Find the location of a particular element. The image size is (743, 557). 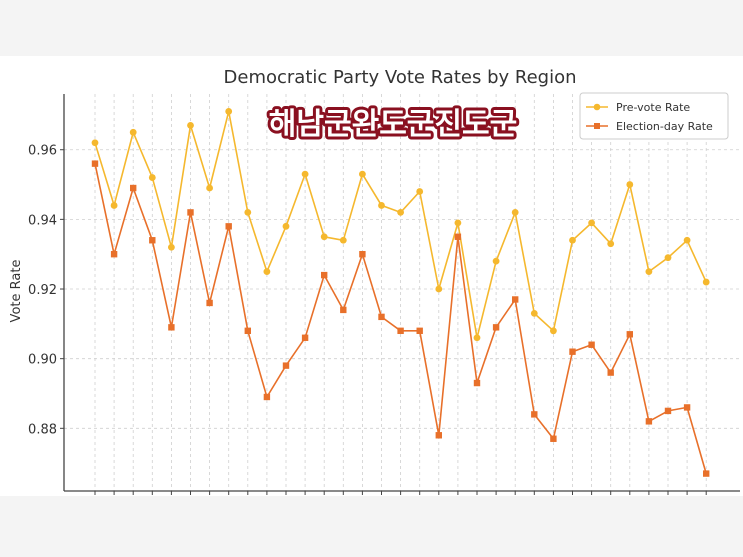

y-ticks: 0.88 0.90 0.92 0.94 0.96 is located at coordinates (46, 290).